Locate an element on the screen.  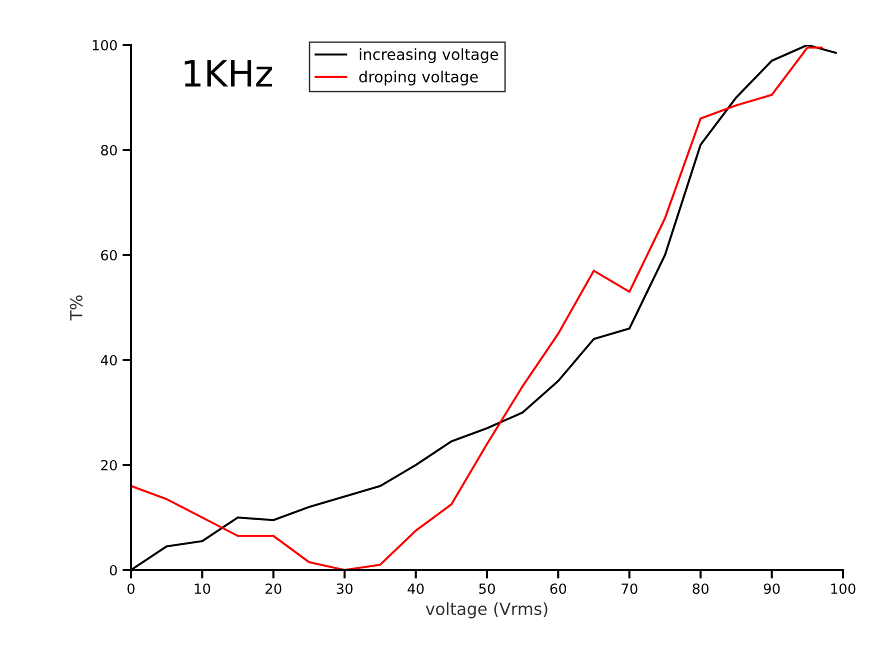
annotation: 1KHz is located at coordinates (228, 73).